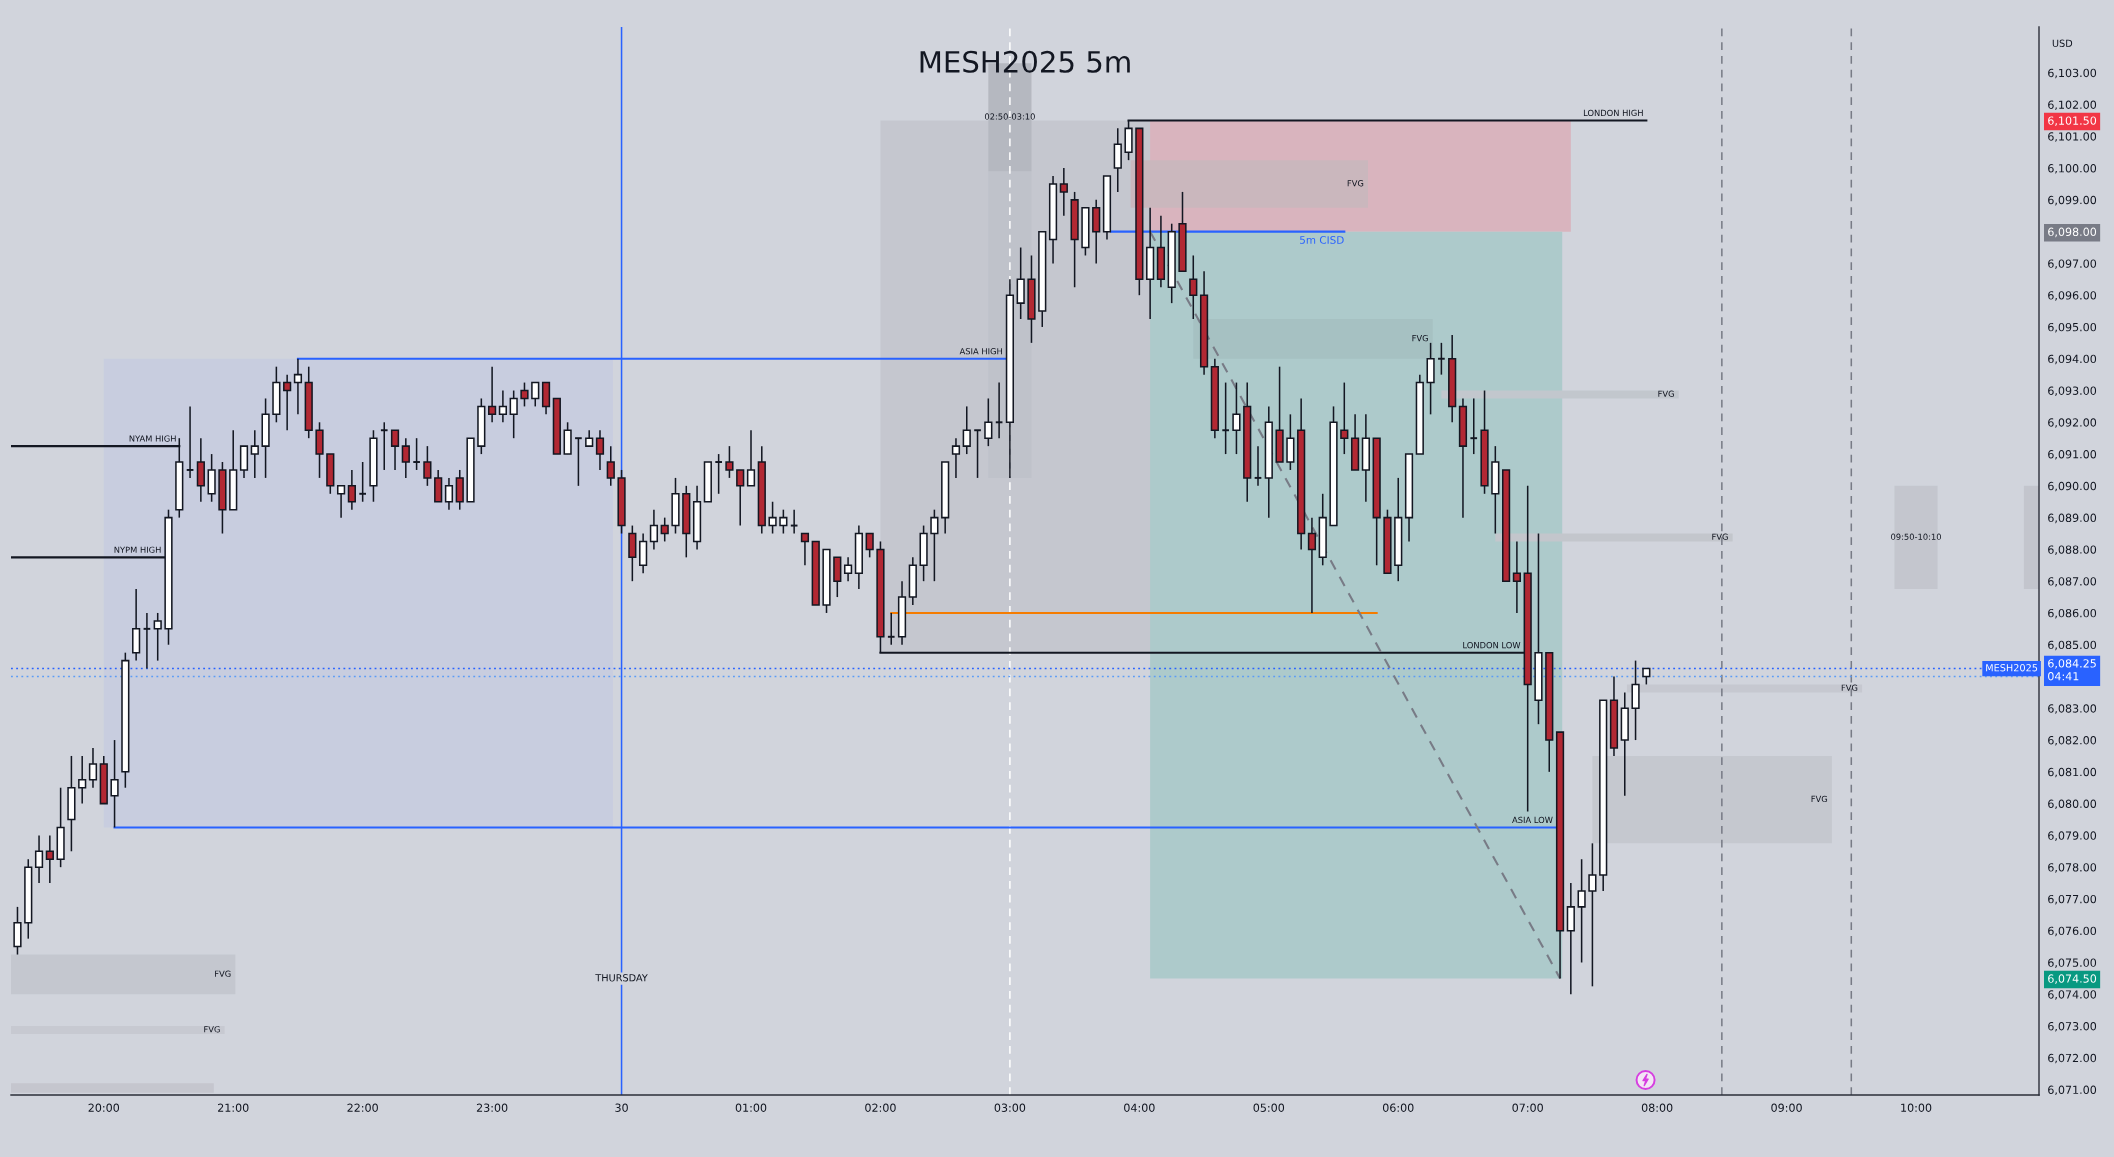 Image resolution: width=2114 pixels, height=1157 pixels. What do you see at coordinates (621, 1107) in the screenshot?
I see `x-tick-label: 30` at bounding box center [621, 1107].